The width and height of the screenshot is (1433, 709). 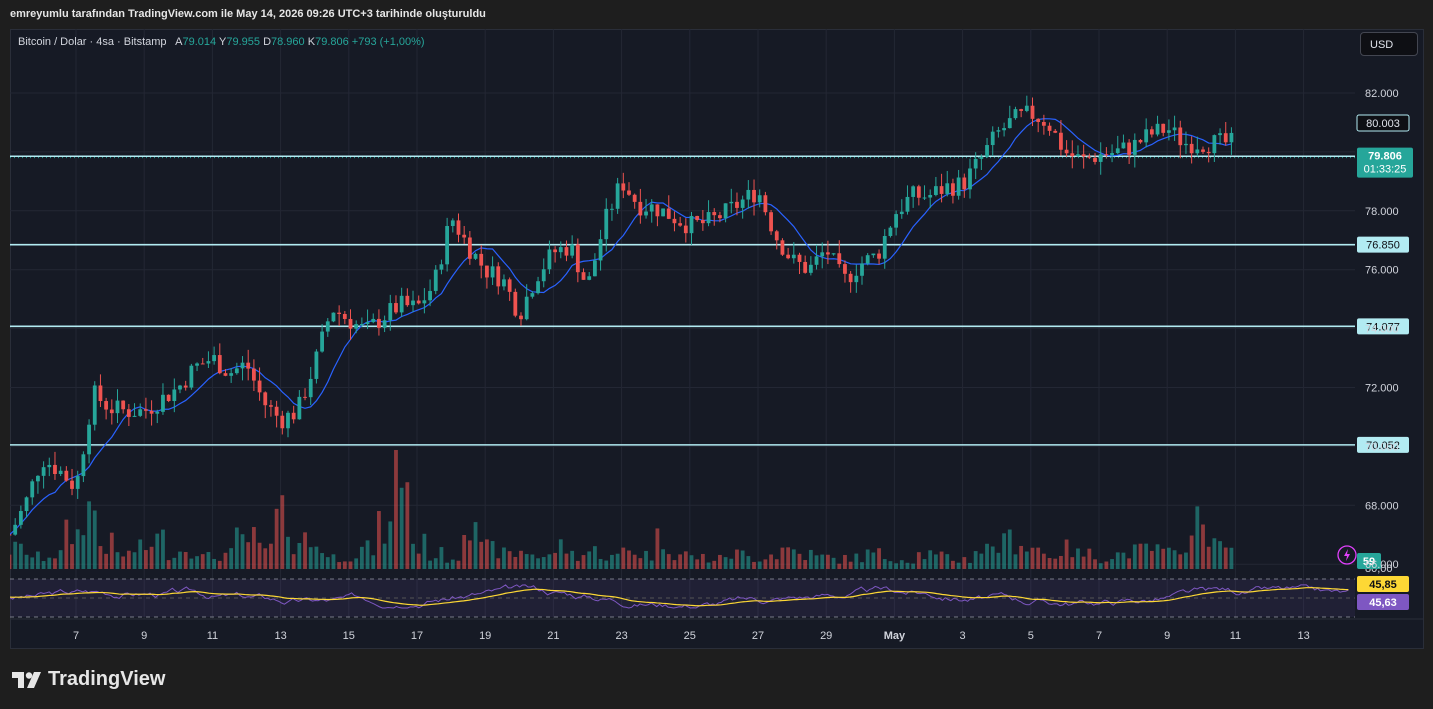 What do you see at coordinates (1385, 157) in the screenshot?
I see `last-price-text: 79.806` at bounding box center [1385, 157].